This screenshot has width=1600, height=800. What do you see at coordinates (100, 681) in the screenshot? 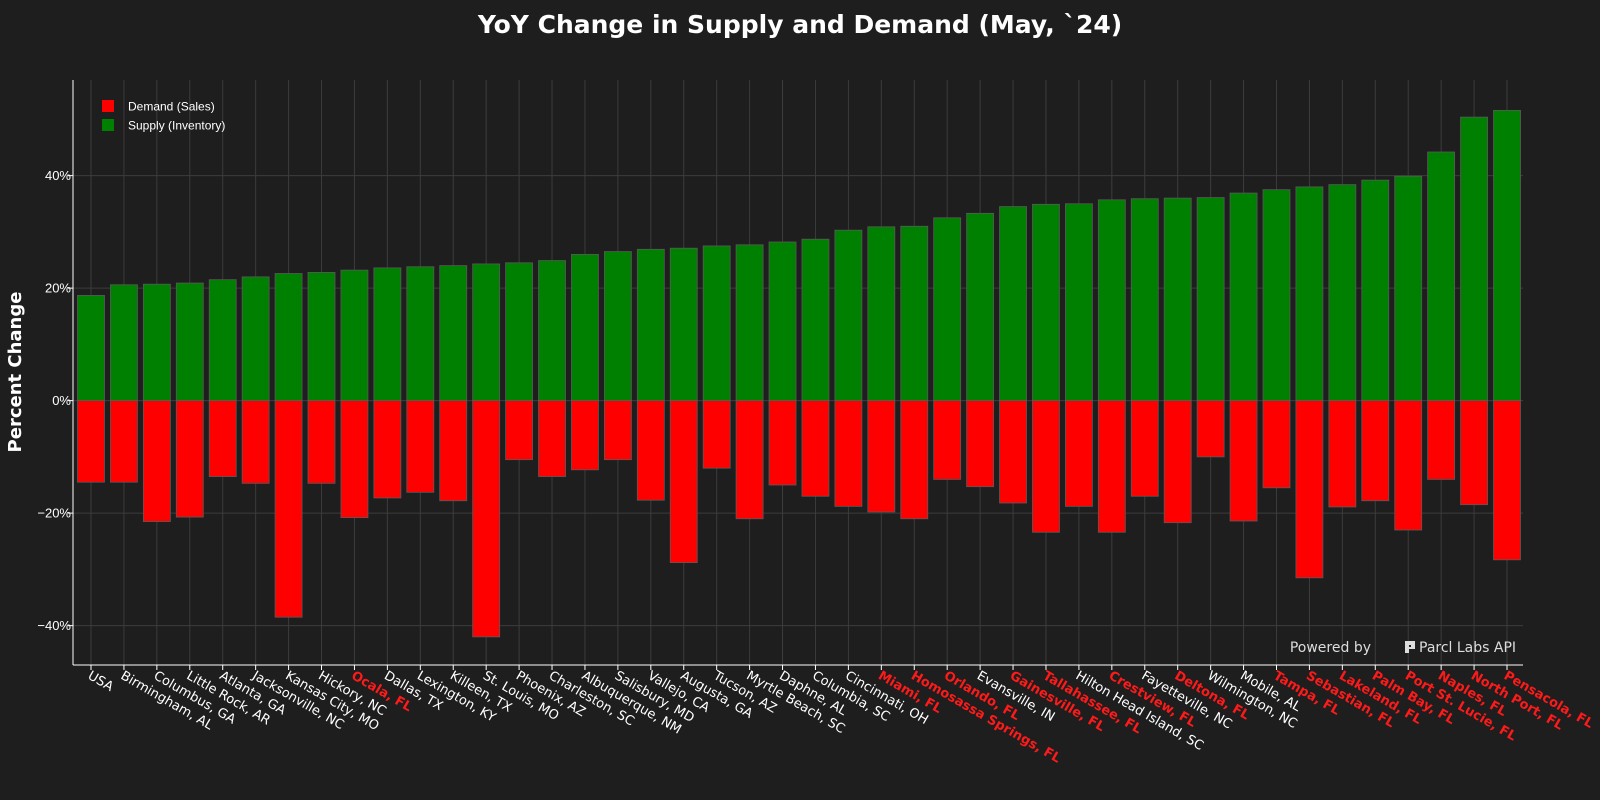
I see `x-tick-label: USA` at bounding box center [100, 681].